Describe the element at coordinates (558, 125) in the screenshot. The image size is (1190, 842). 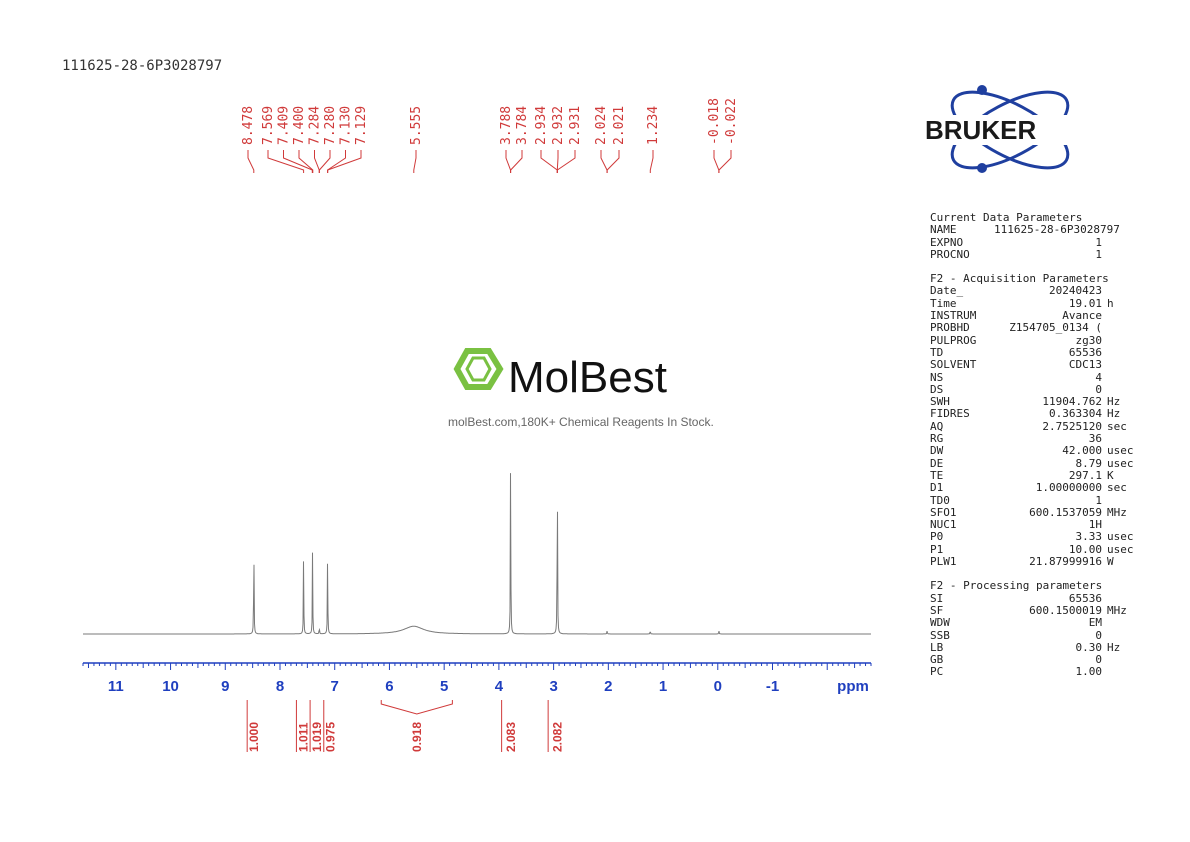
I see `peak-label: 2.932` at that location.